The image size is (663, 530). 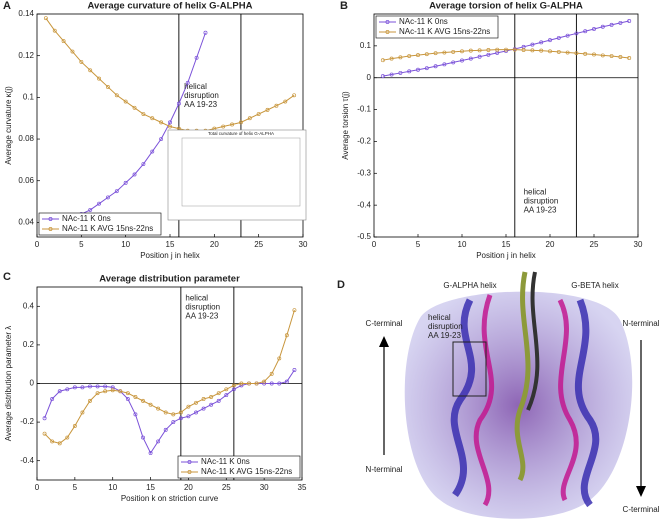 I want to click on y-tick-label: 0.12, so click(x=26, y=55).